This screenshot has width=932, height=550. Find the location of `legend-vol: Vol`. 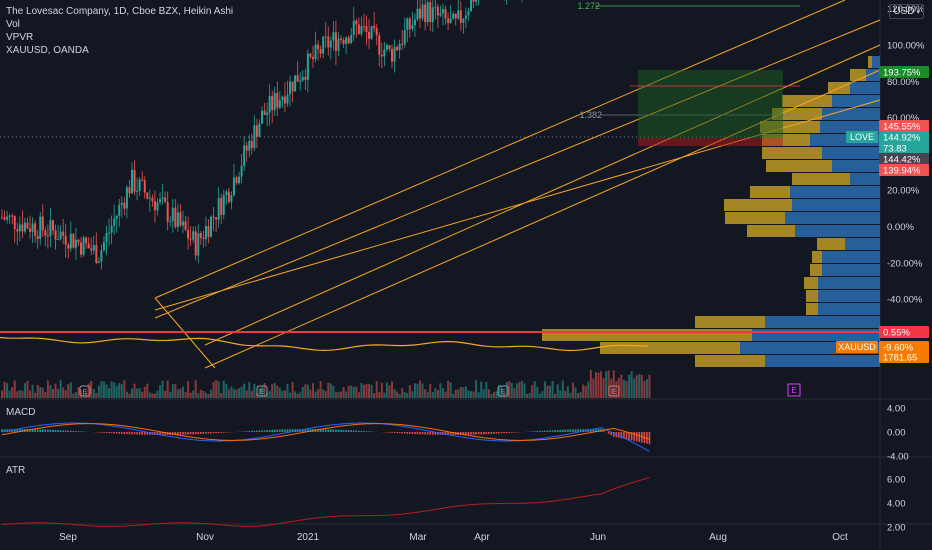

legend-vol: Vol is located at coordinates (13, 24).